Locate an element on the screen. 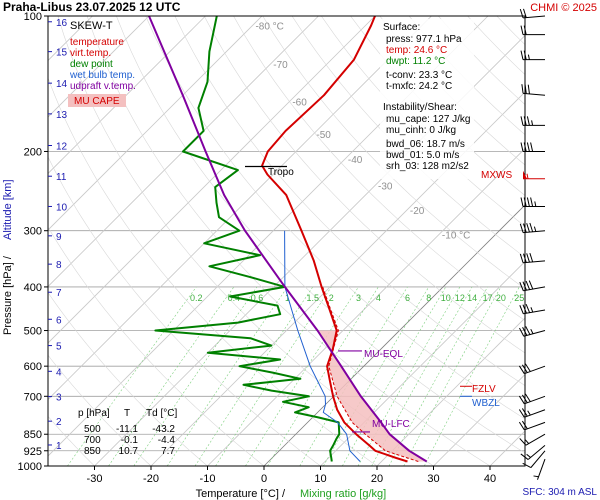 This screenshot has width=600, height=500. x-axis-title: Temperature [°C] / is located at coordinates (241, 494).